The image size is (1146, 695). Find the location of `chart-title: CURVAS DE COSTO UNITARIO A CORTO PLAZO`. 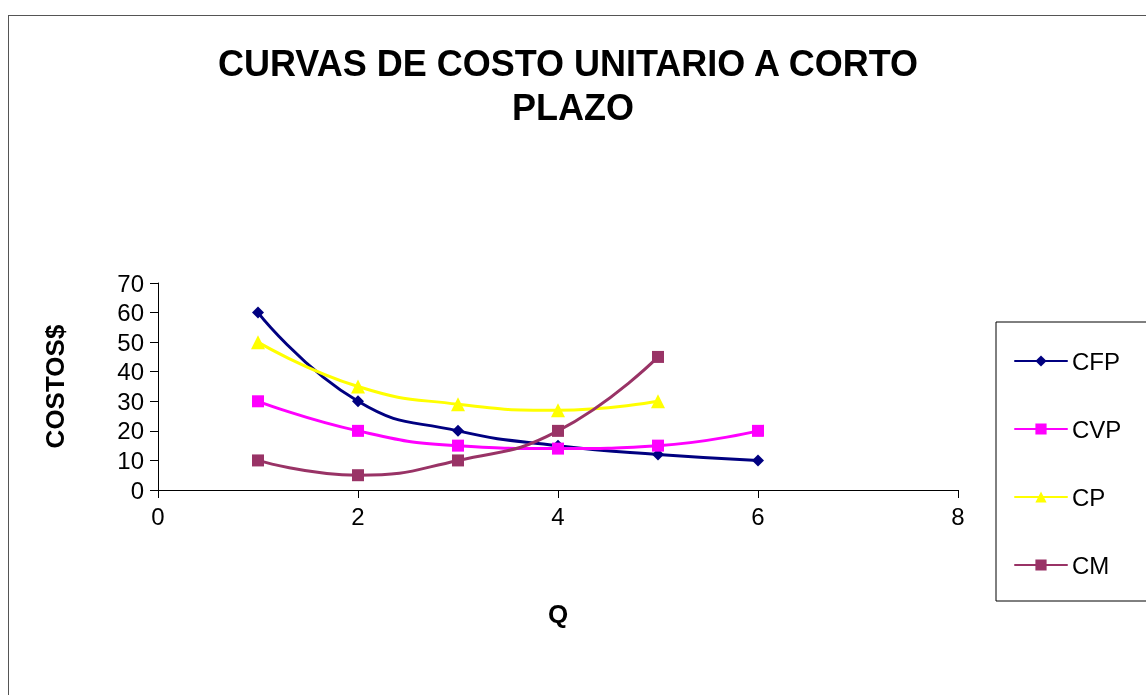

chart-title: CURVAS DE COSTO UNITARIO A CORTO PLAZO is located at coordinates (573, 85).